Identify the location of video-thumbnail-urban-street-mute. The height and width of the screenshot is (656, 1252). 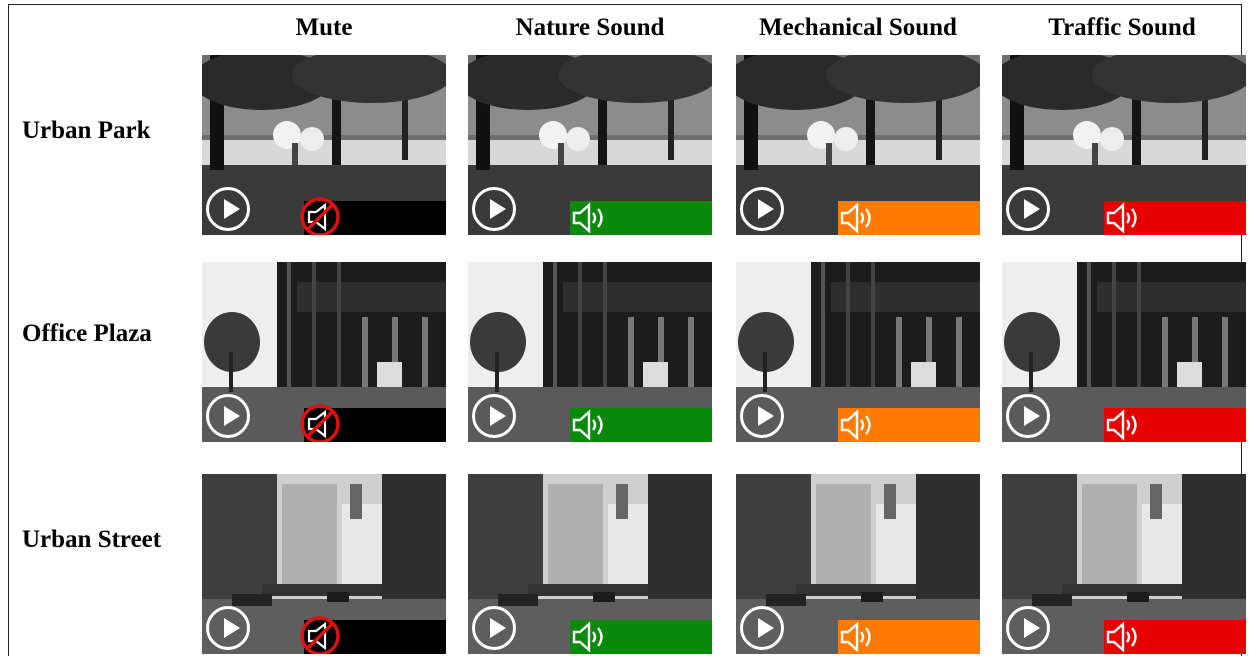
(324, 564).